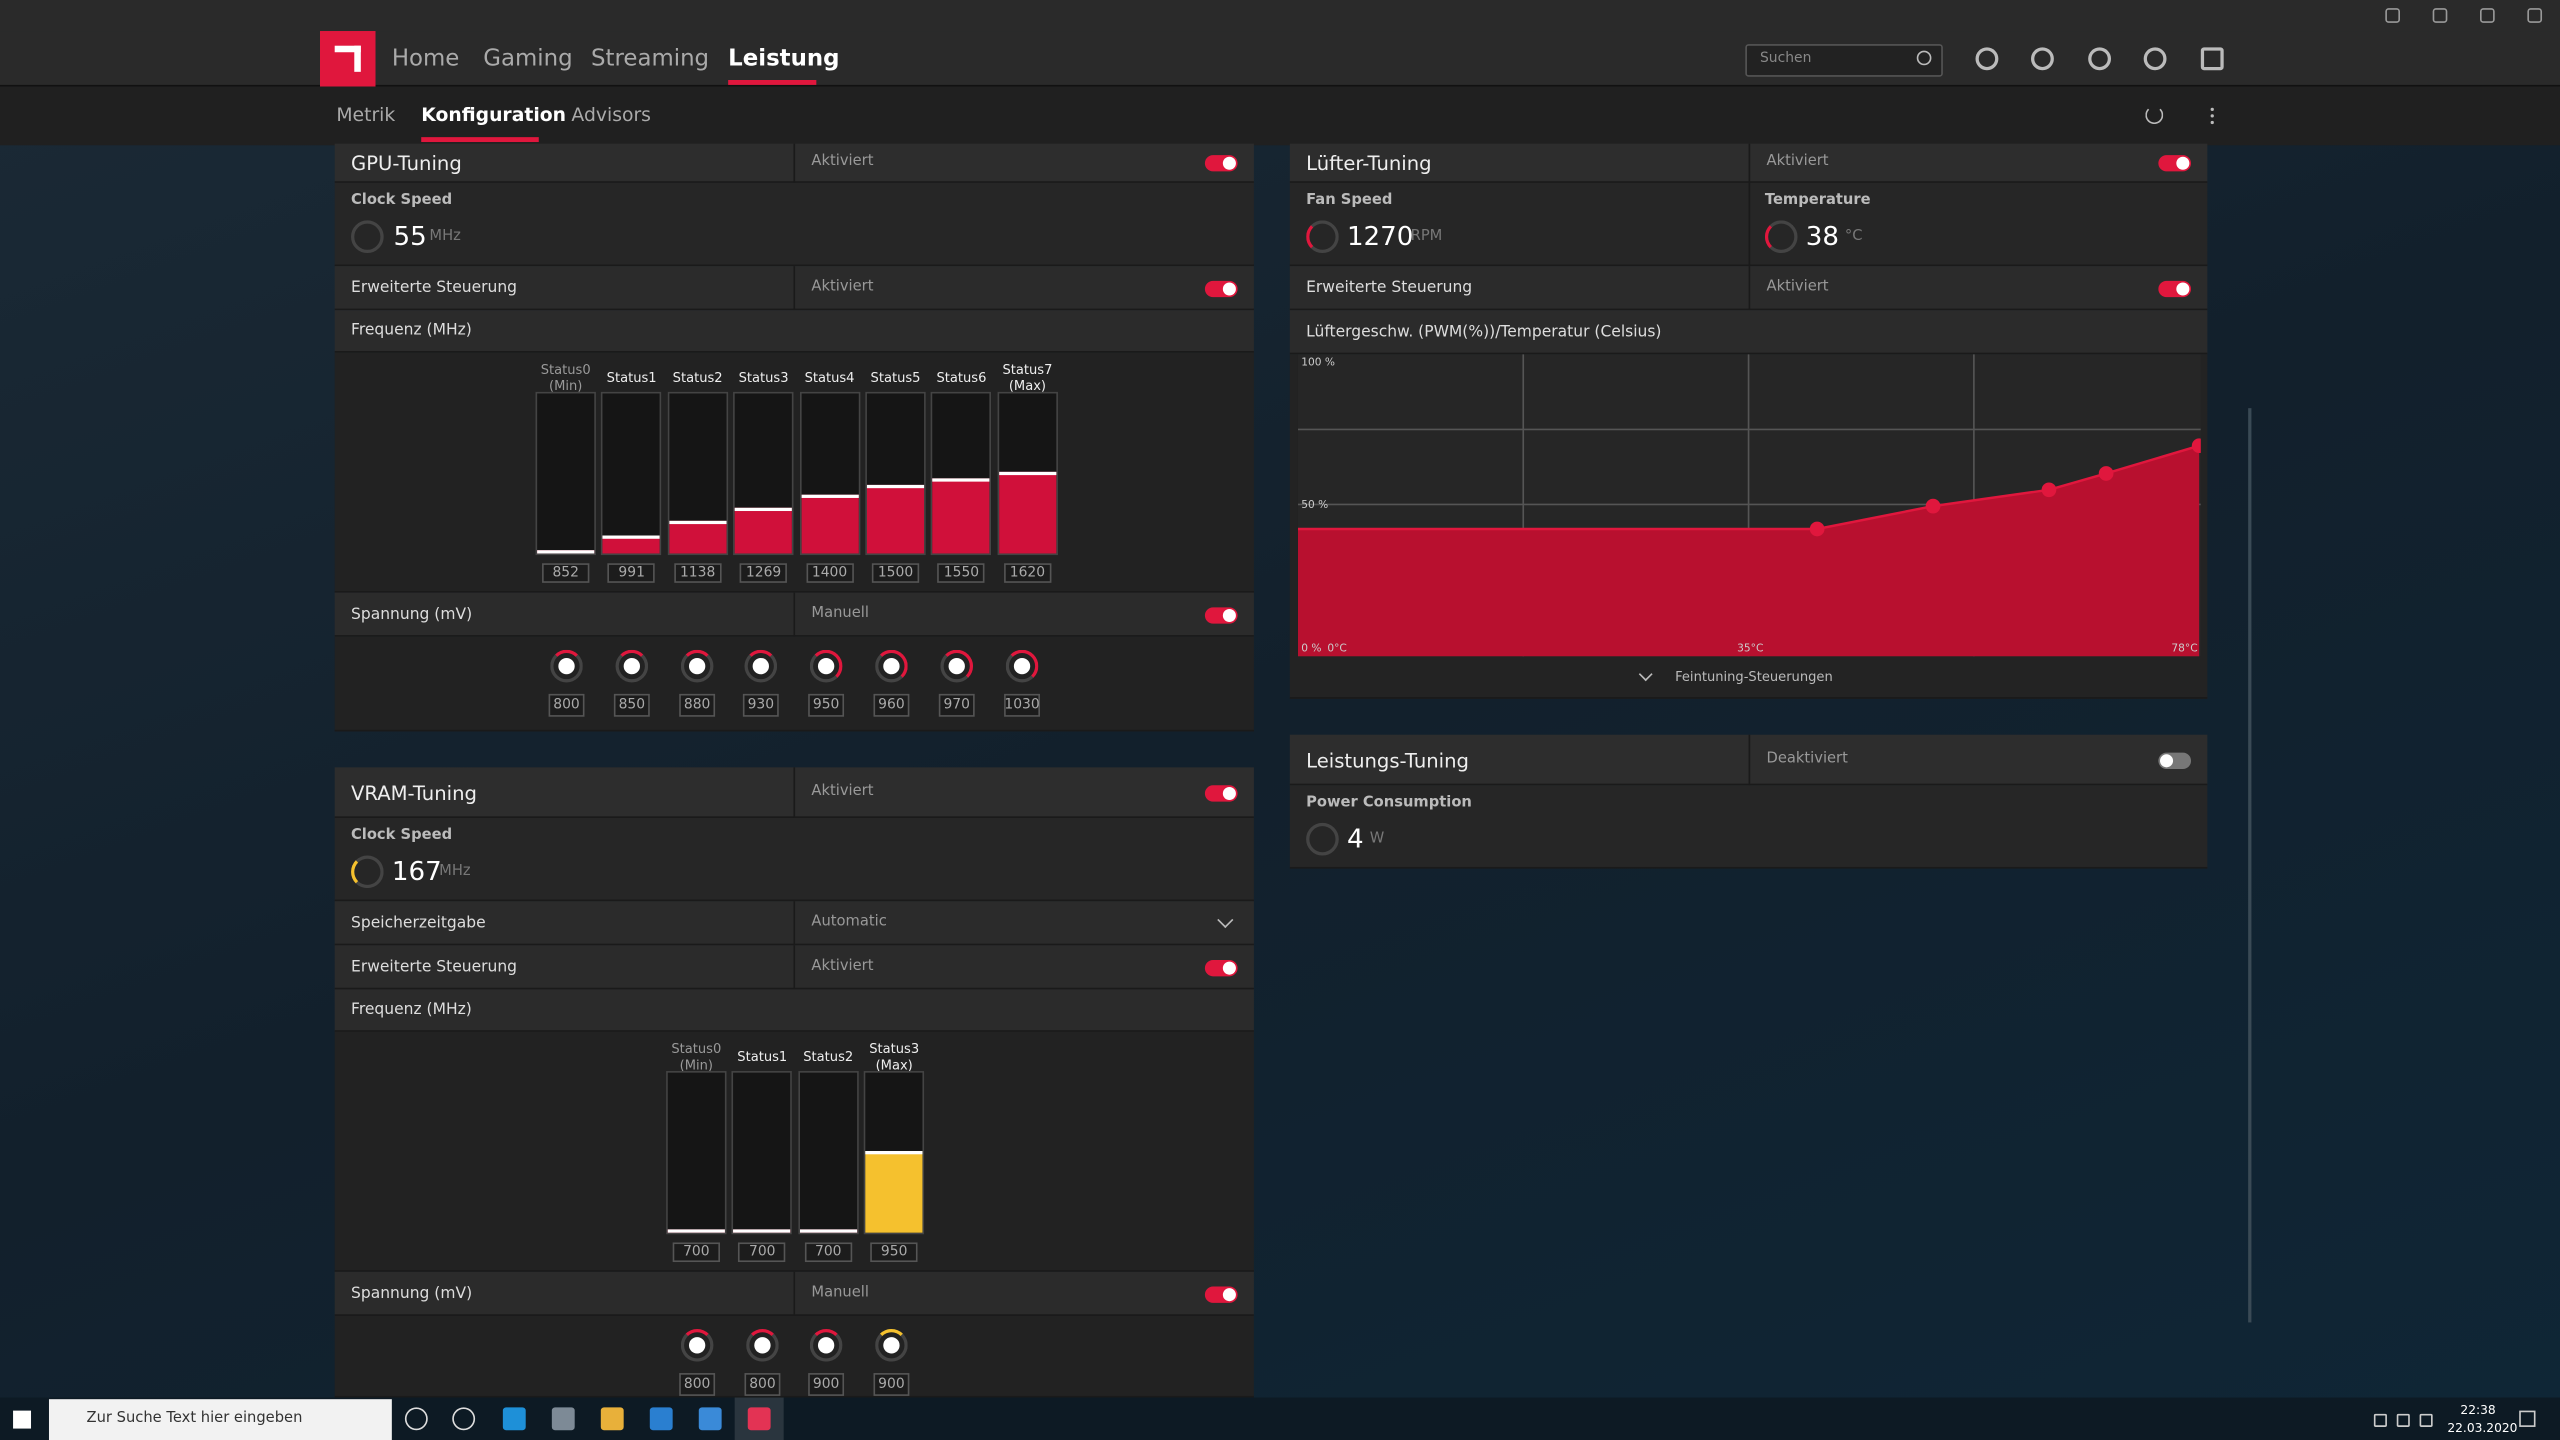 The width and height of the screenshot is (2560, 1440). Describe the element at coordinates (2527, 1418) in the screenshot. I see `notification-icon` at that location.